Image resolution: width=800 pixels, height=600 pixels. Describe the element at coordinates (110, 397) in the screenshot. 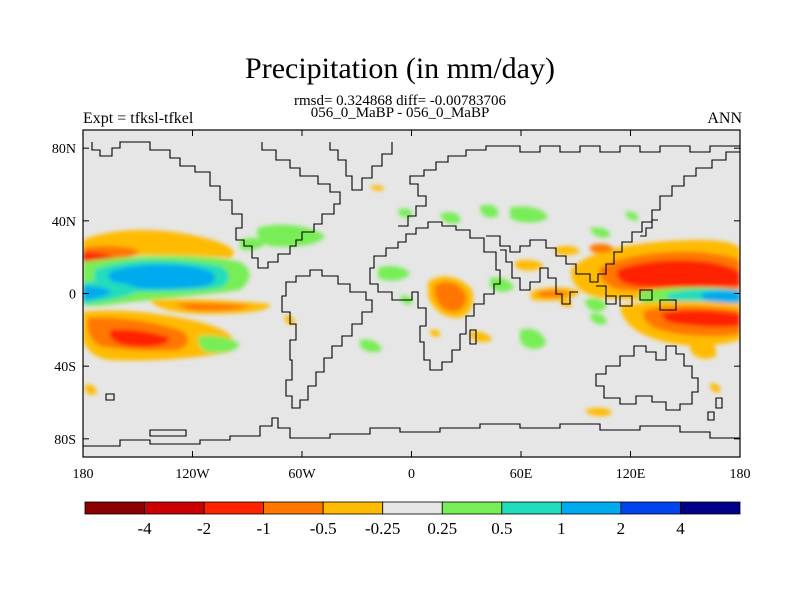

I see `small-island-coast` at that location.